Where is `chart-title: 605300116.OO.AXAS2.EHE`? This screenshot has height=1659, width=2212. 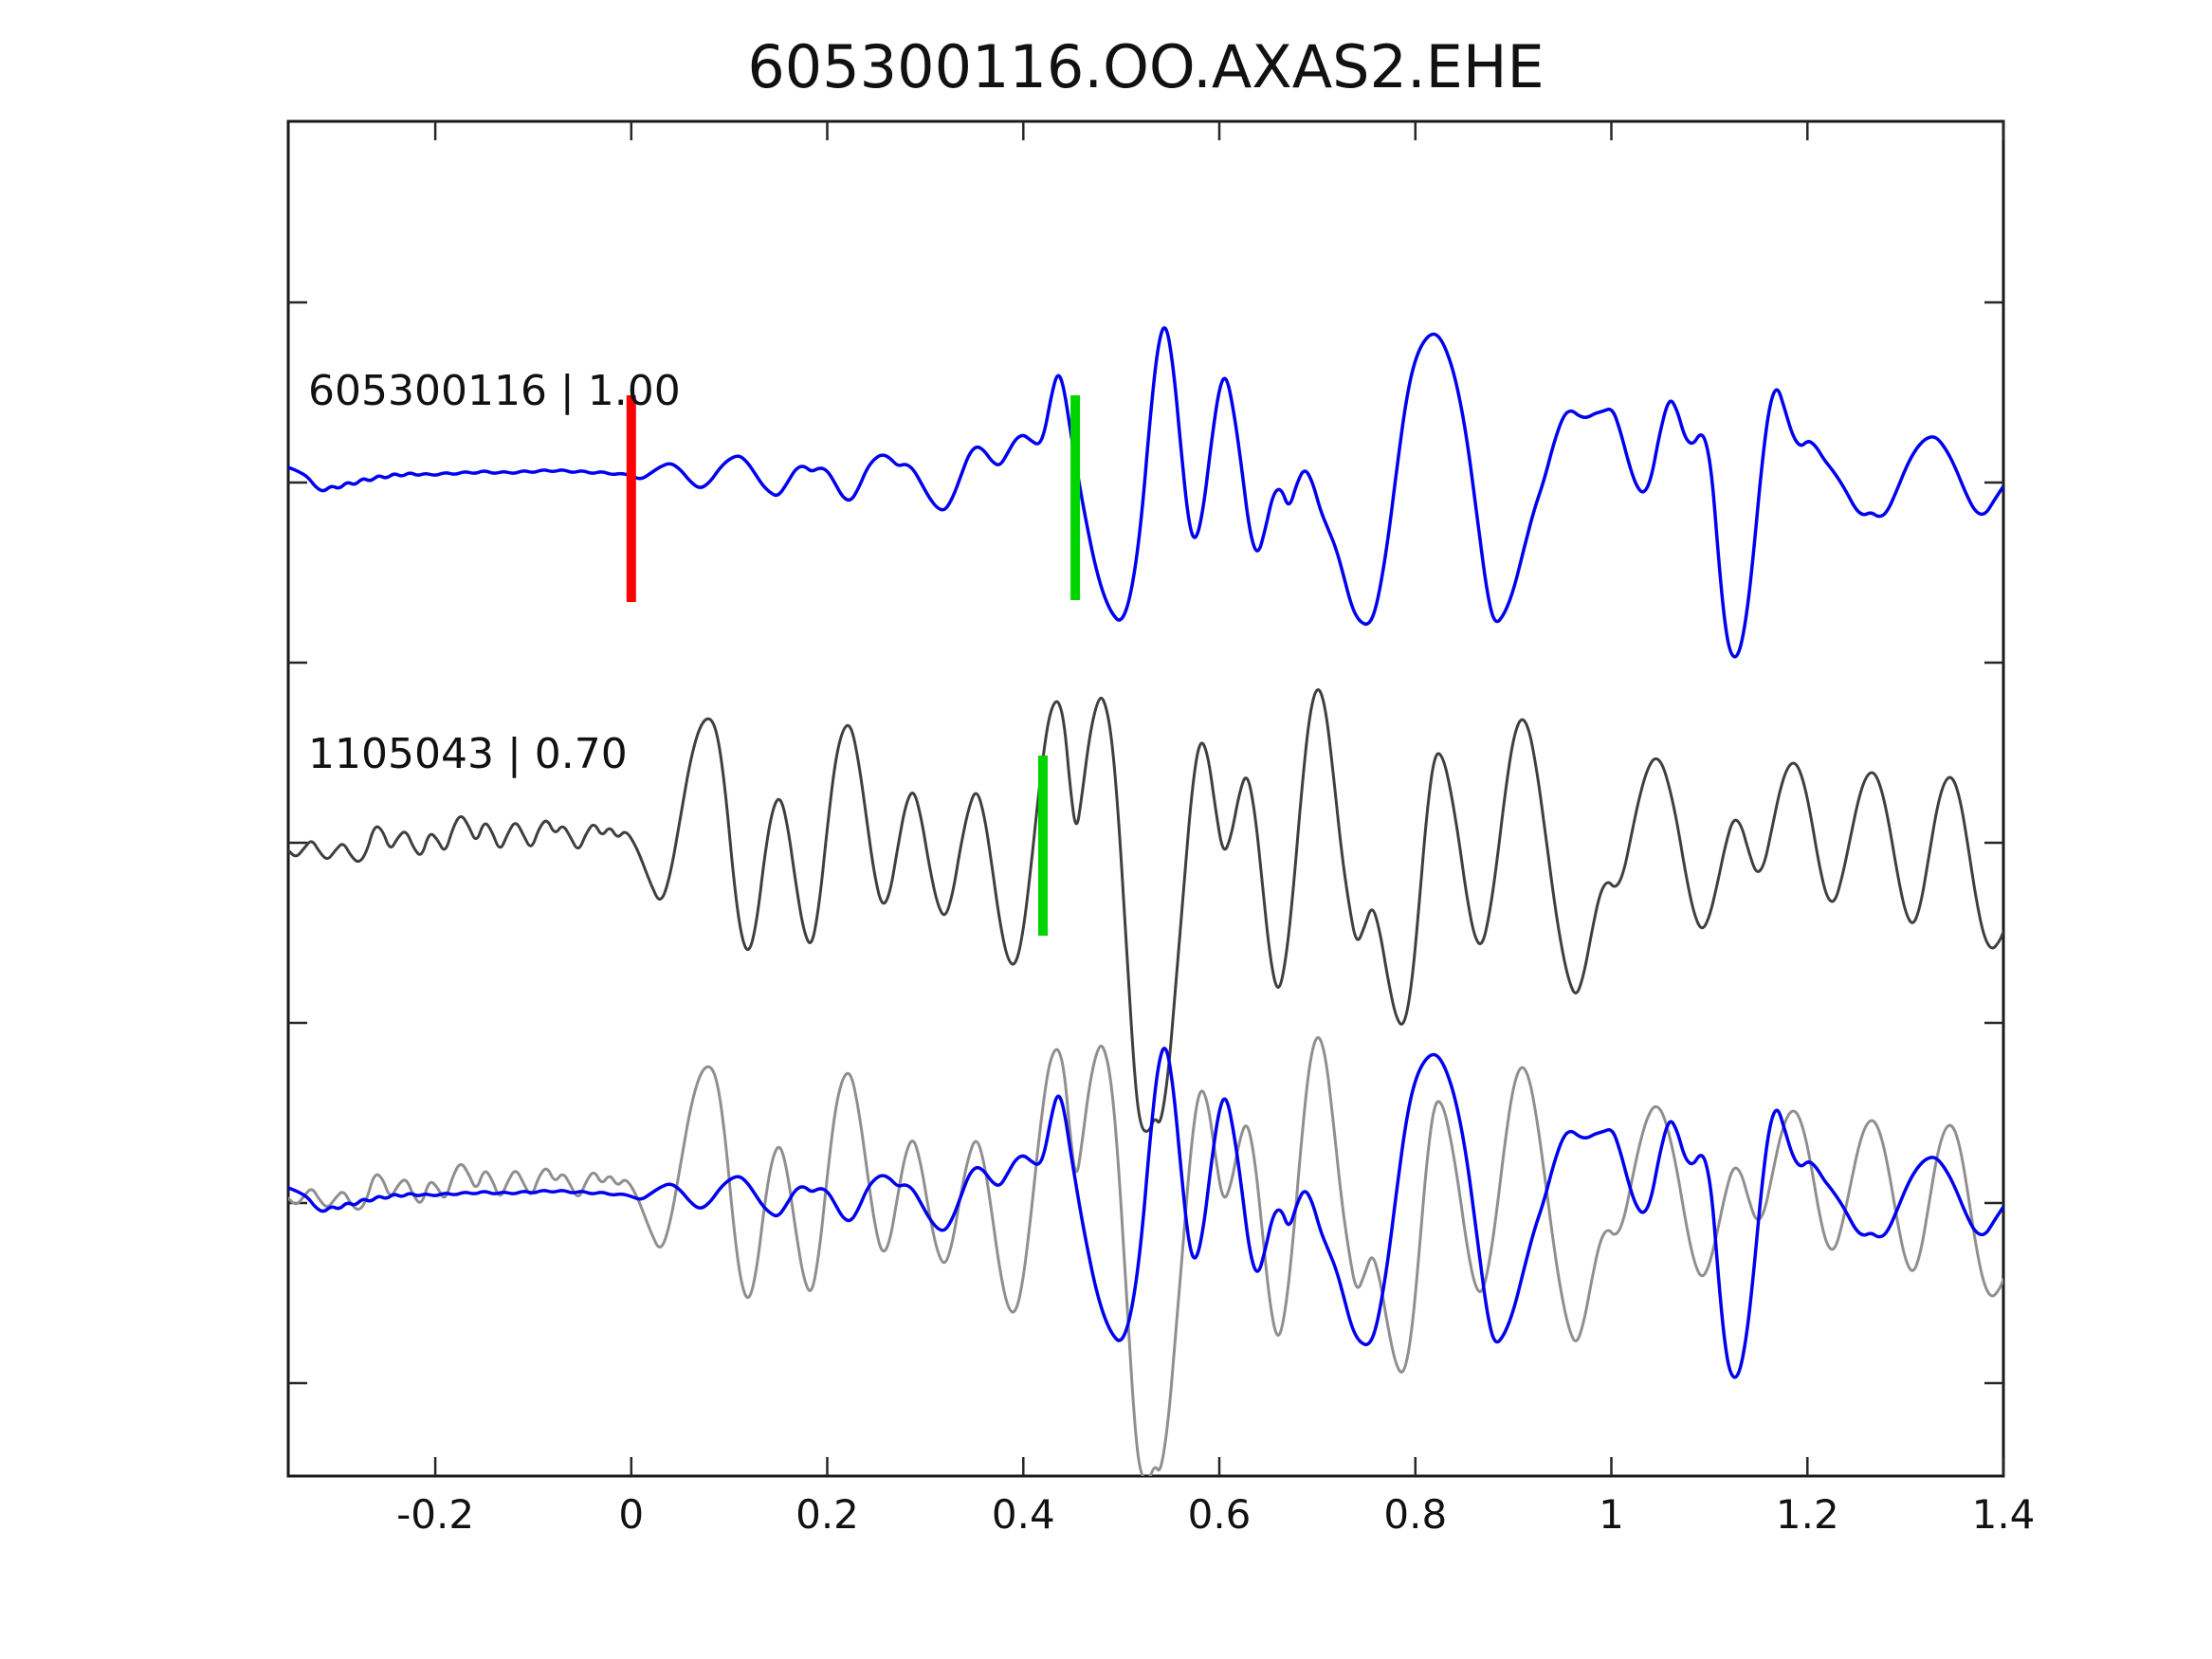 chart-title: 605300116.OO.AXAS2.EHE is located at coordinates (1146, 66).